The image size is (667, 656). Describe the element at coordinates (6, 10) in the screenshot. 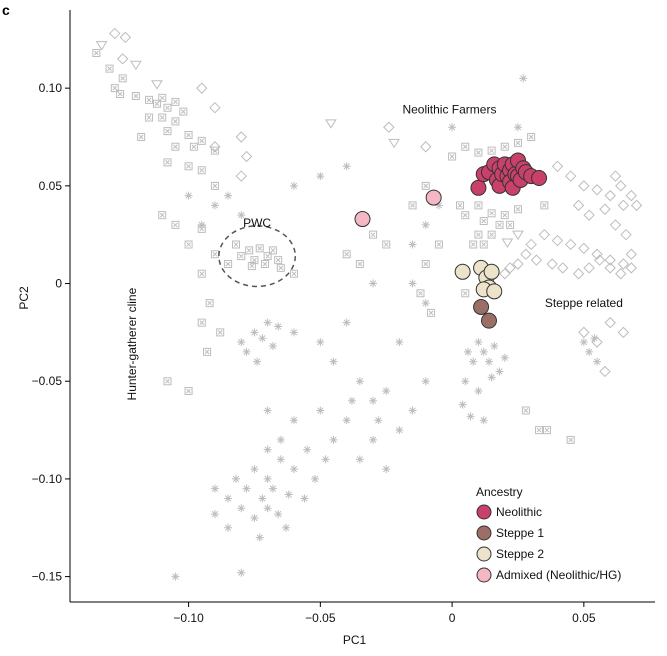

I see `panel-label: c` at that location.